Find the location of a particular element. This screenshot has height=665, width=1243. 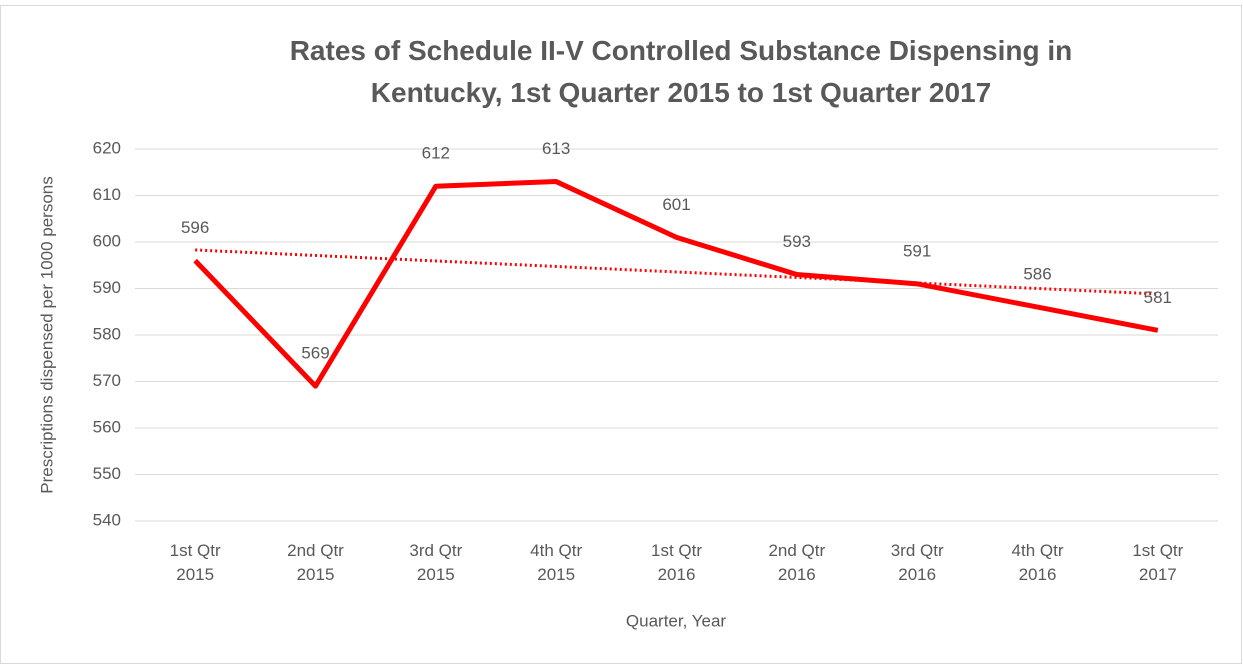

x-axis-label: Quarter, Year is located at coordinates (676, 620).